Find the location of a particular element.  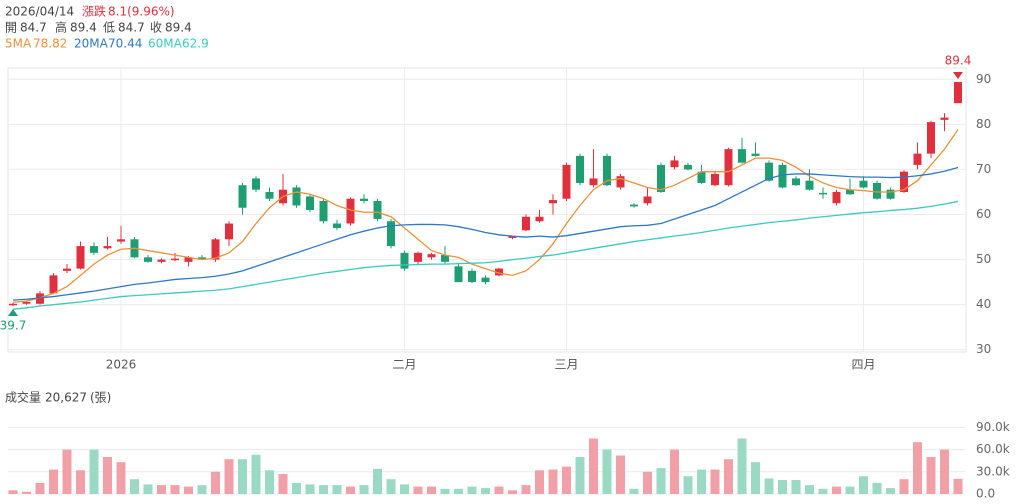

high-label: 89.4 is located at coordinates (958, 60).